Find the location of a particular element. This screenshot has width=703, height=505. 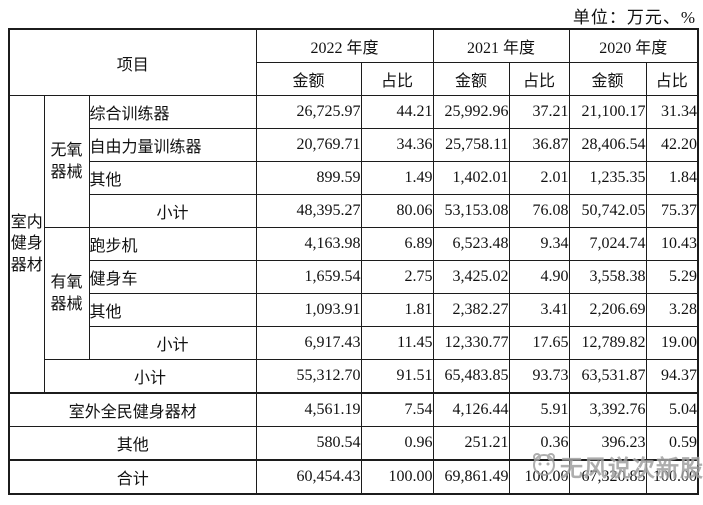

ratio-cell: 17.65 is located at coordinates (539, 343).